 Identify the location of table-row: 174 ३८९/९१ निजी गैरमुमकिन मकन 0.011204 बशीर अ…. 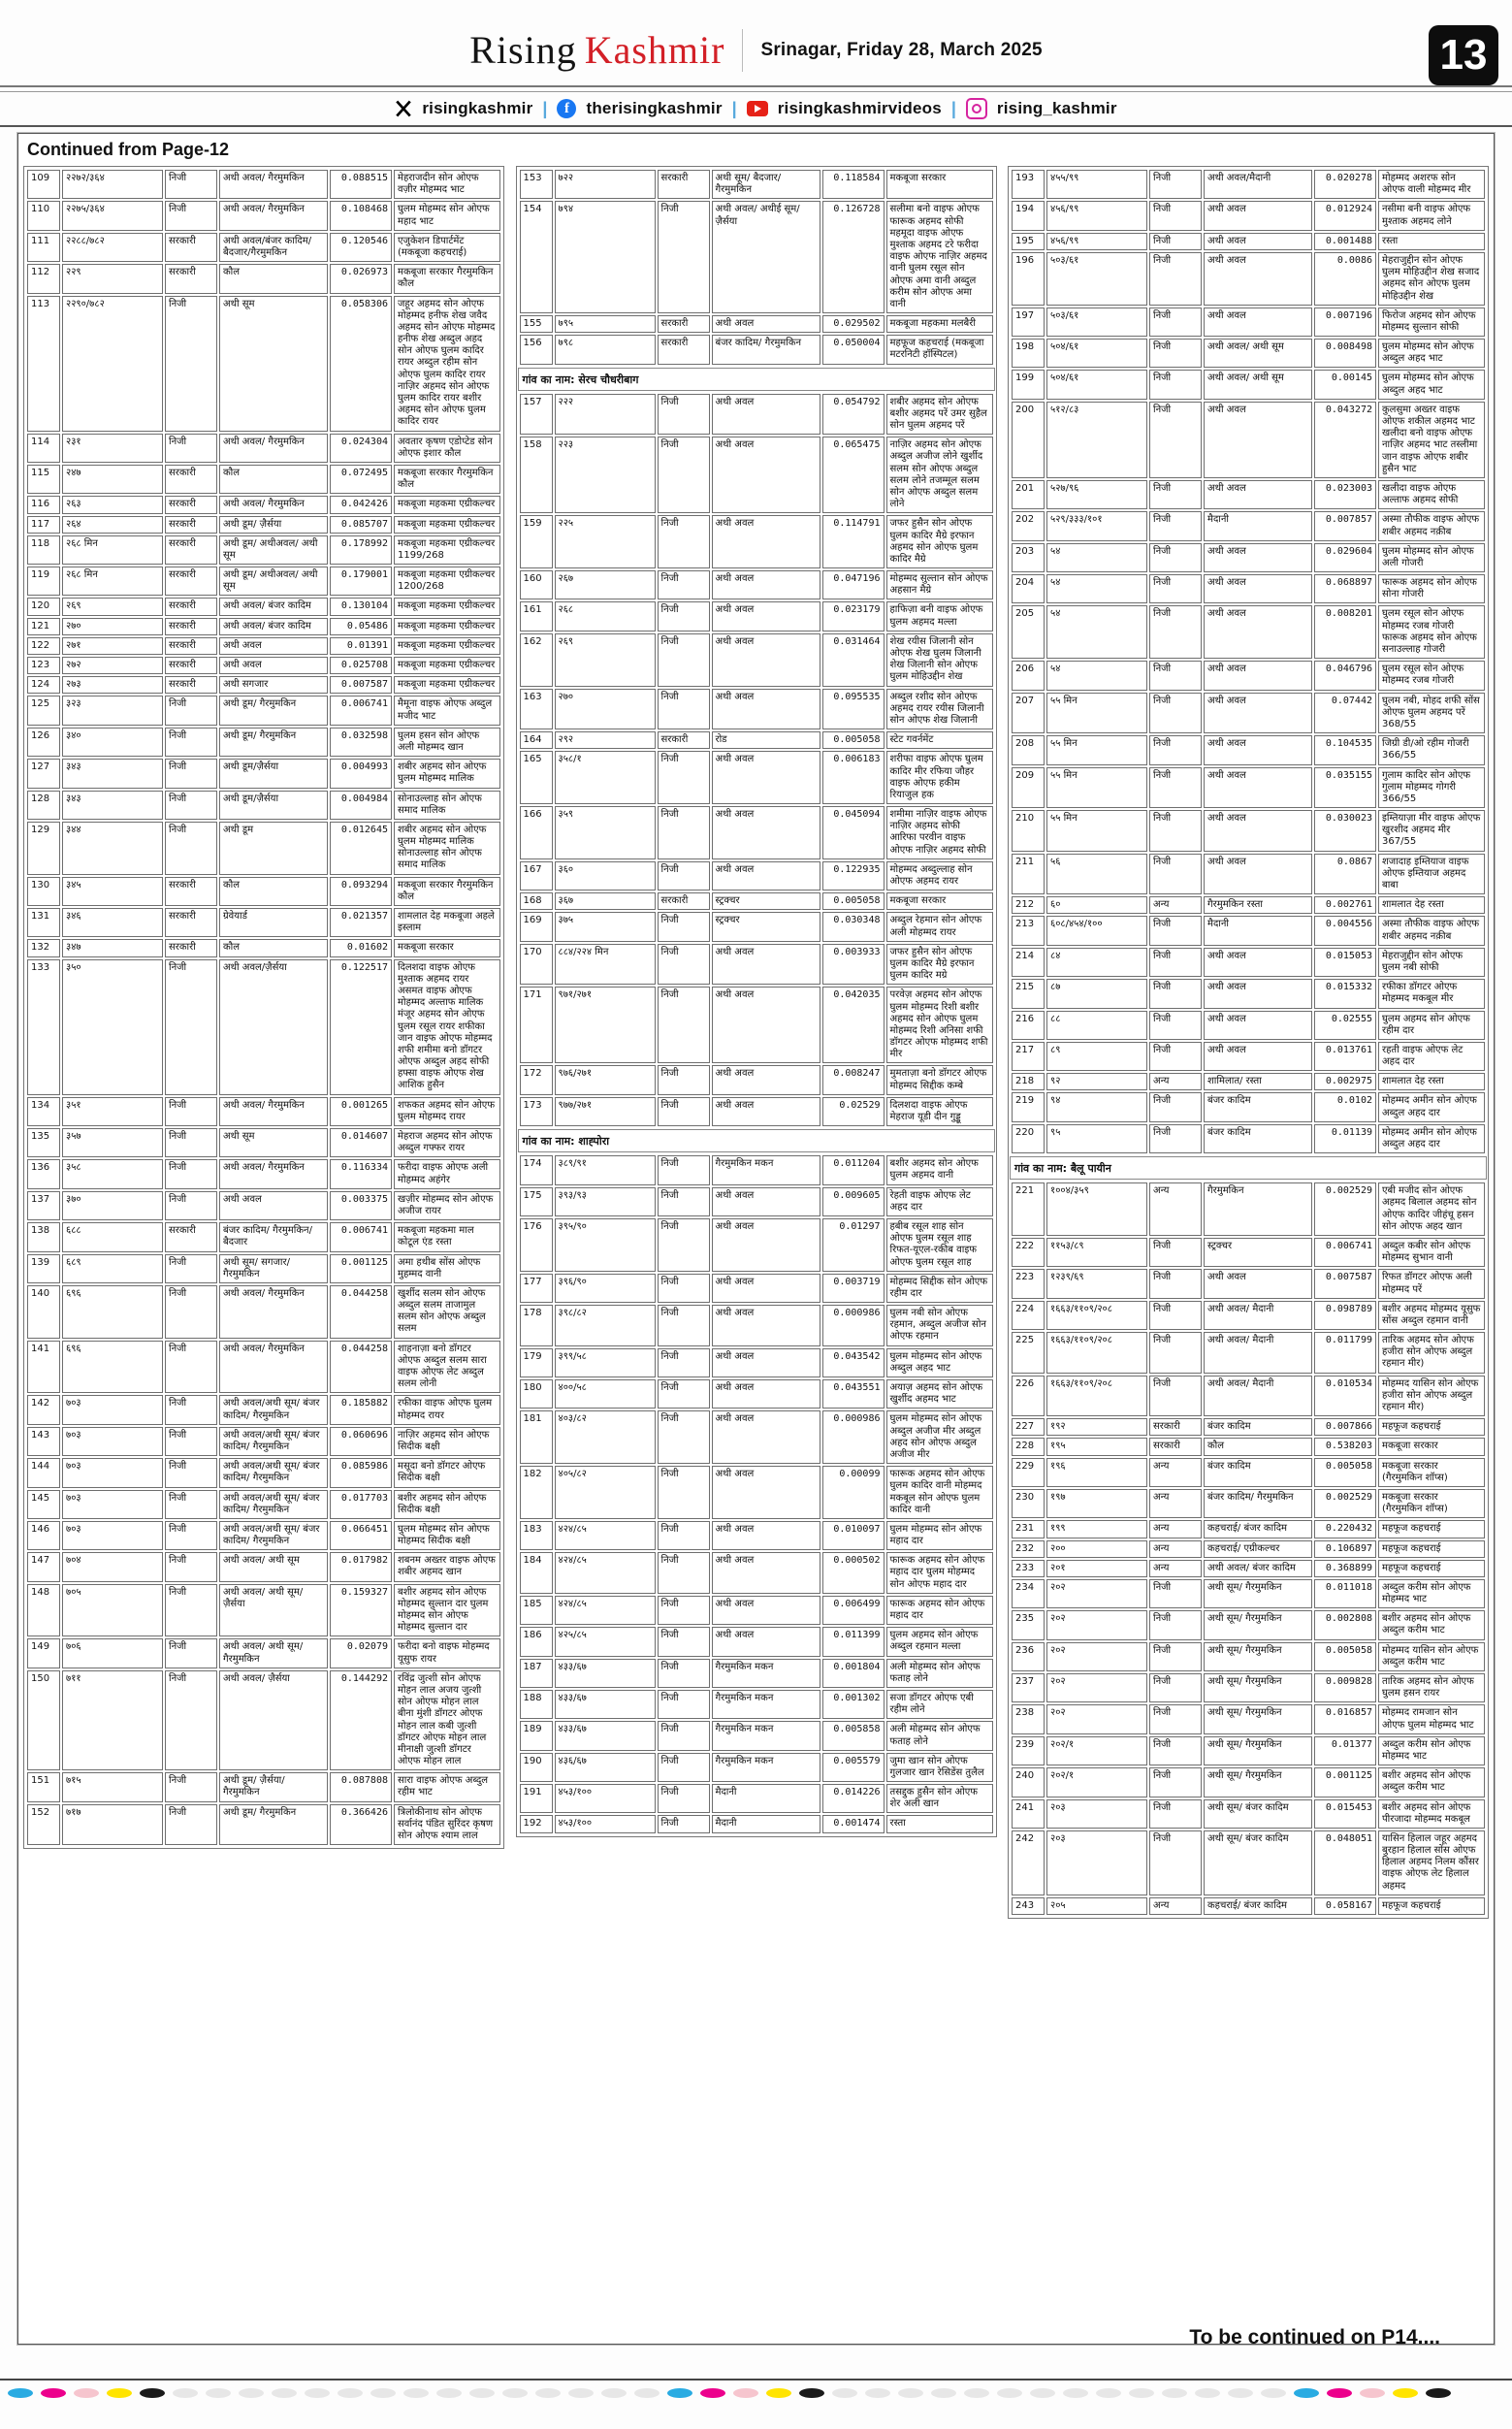
(756, 1170).